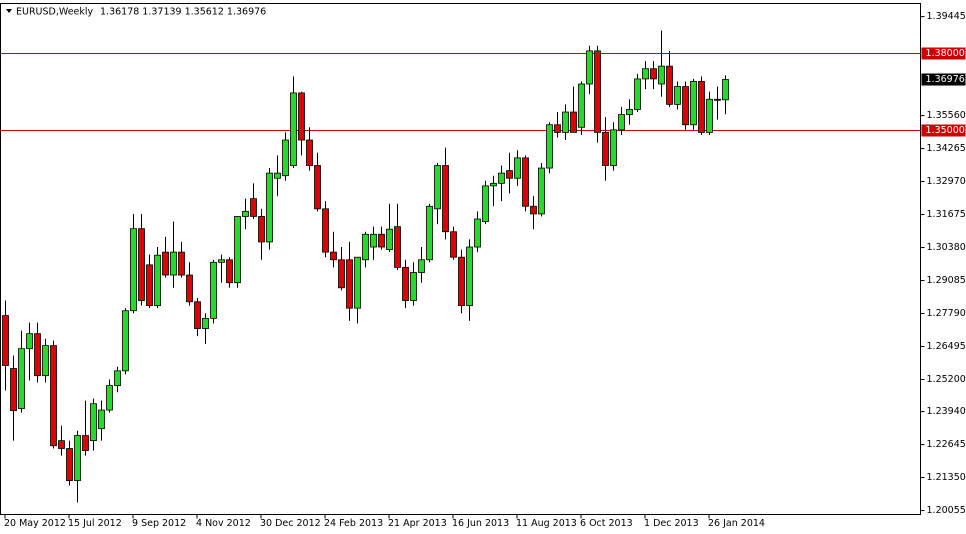 The width and height of the screenshot is (966, 534). Describe the element at coordinates (183, 12) in the screenshot. I see `ohlc-label: 1.36178 1.37139 1.35612 1.36976` at that location.